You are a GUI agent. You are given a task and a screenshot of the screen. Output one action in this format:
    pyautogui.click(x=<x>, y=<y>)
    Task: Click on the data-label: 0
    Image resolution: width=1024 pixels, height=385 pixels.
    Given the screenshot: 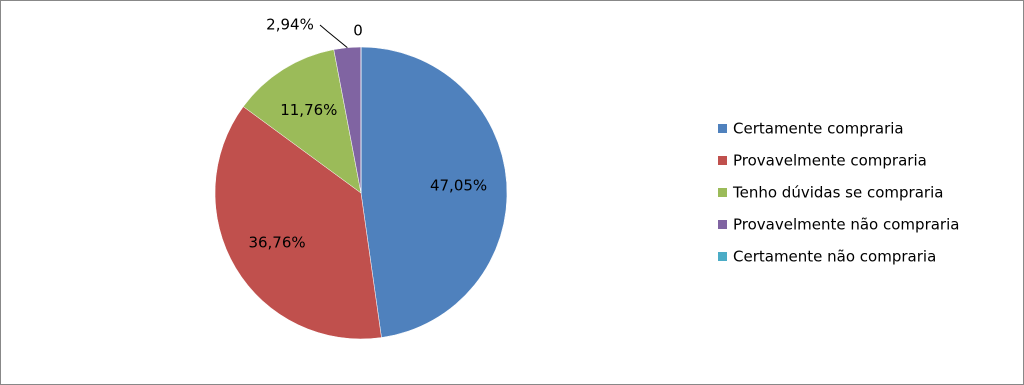 What is the action you would take?
    pyautogui.click(x=358, y=31)
    